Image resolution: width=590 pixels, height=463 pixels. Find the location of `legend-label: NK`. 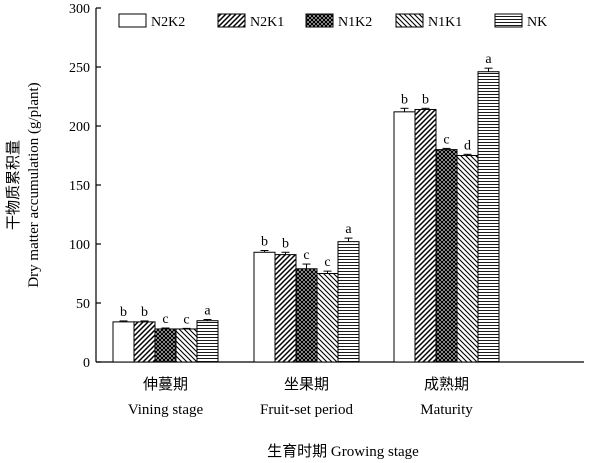

legend-label: NK is located at coordinates (537, 22).